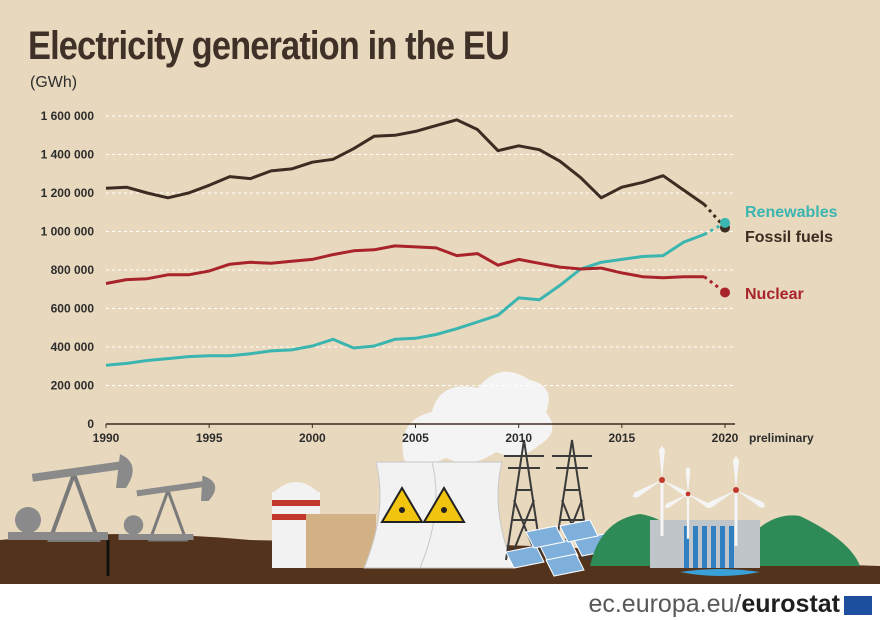 Image resolution: width=880 pixels, height=620 pixels. What do you see at coordinates (790, 604) in the screenshot?
I see `eurostat-brand: eurostat` at bounding box center [790, 604].